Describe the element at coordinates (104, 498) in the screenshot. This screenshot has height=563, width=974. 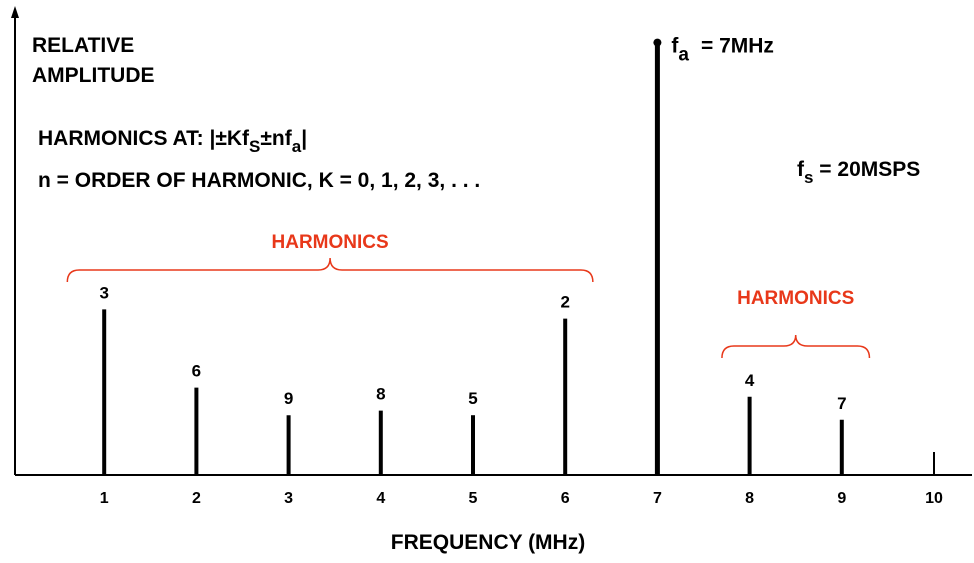
I see `x-tick-label: 1` at that location.